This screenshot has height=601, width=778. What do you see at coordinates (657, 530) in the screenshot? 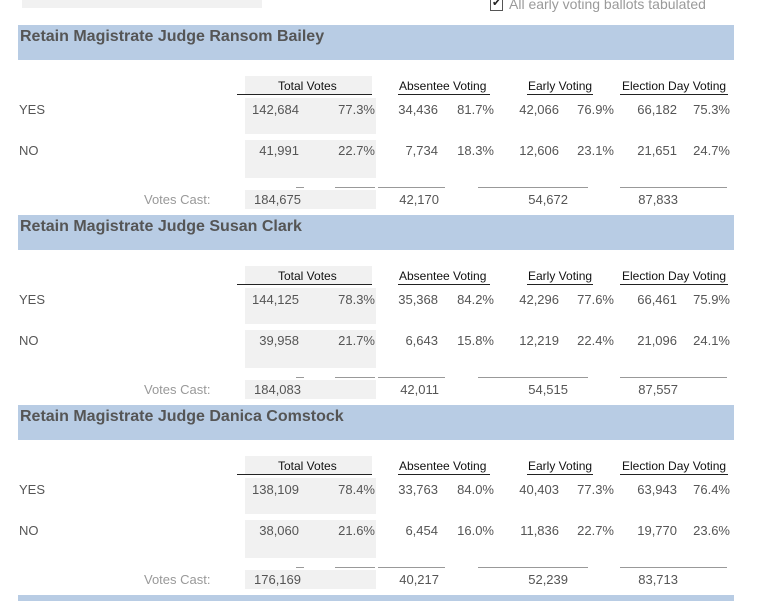
I see `election-day-votes: 19,770` at bounding box center [657, 530].